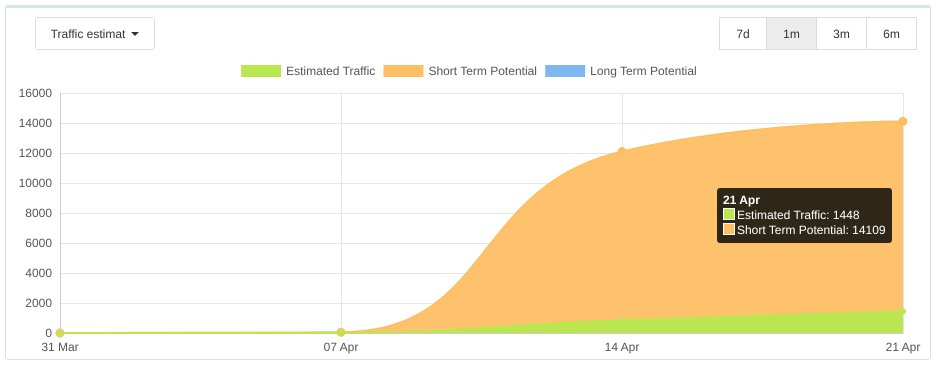 The image size is (938, 369). Describe the element at coordinates (60, 347) in the screenshot. I see `x-tick-label: 31 Mar` at that location.